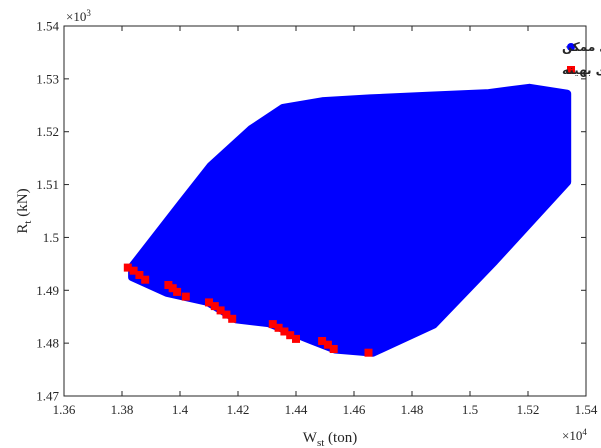  Describe the element at coordinates (412, 409) in the screenshot. I see `x-tick-label: 1.48` at that location.